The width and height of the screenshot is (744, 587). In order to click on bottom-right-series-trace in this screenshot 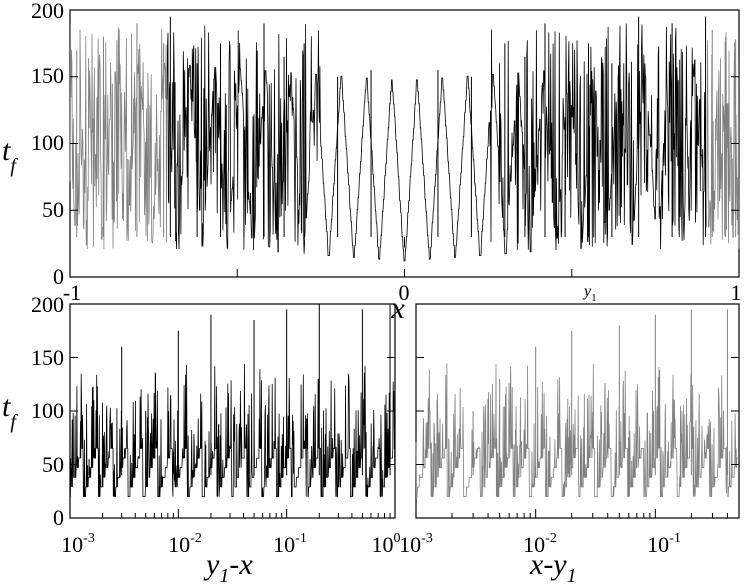, I will do `click(577, 430)`.